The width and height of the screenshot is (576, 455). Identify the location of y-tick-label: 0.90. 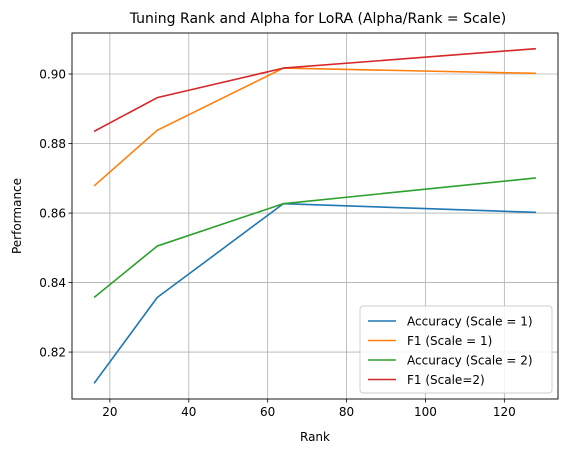
(52, 74).